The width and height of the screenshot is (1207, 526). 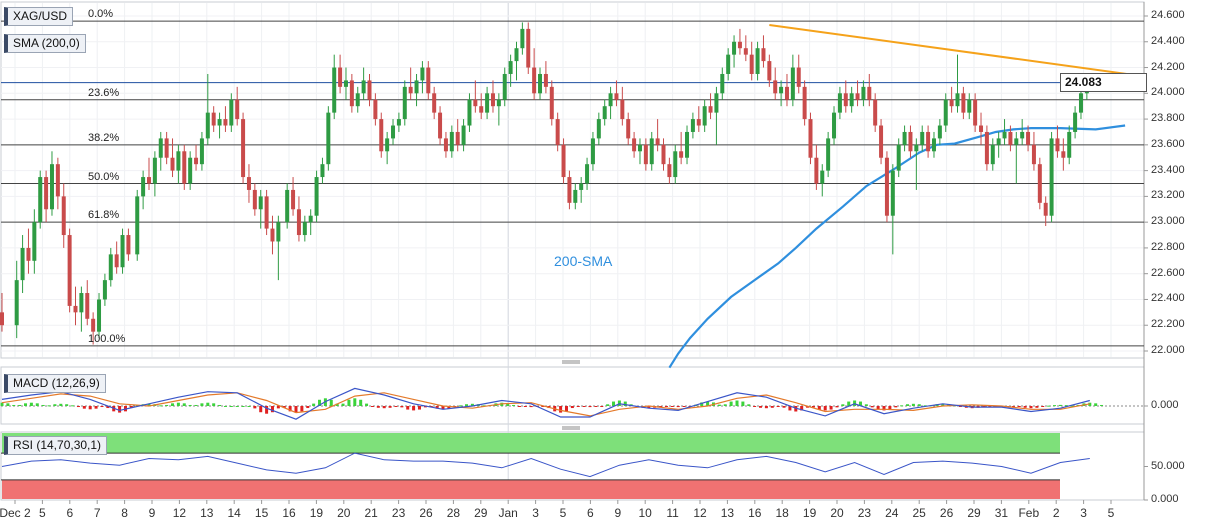 What do you see at coordinates (261, 513) in the screenshot?
I see `x-axis-label: 15` at bounding box center [261, 513].